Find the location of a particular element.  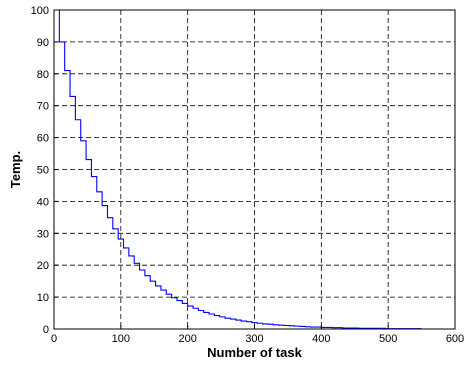

x-tick-label: 300 is located at coordinates (254, 339).